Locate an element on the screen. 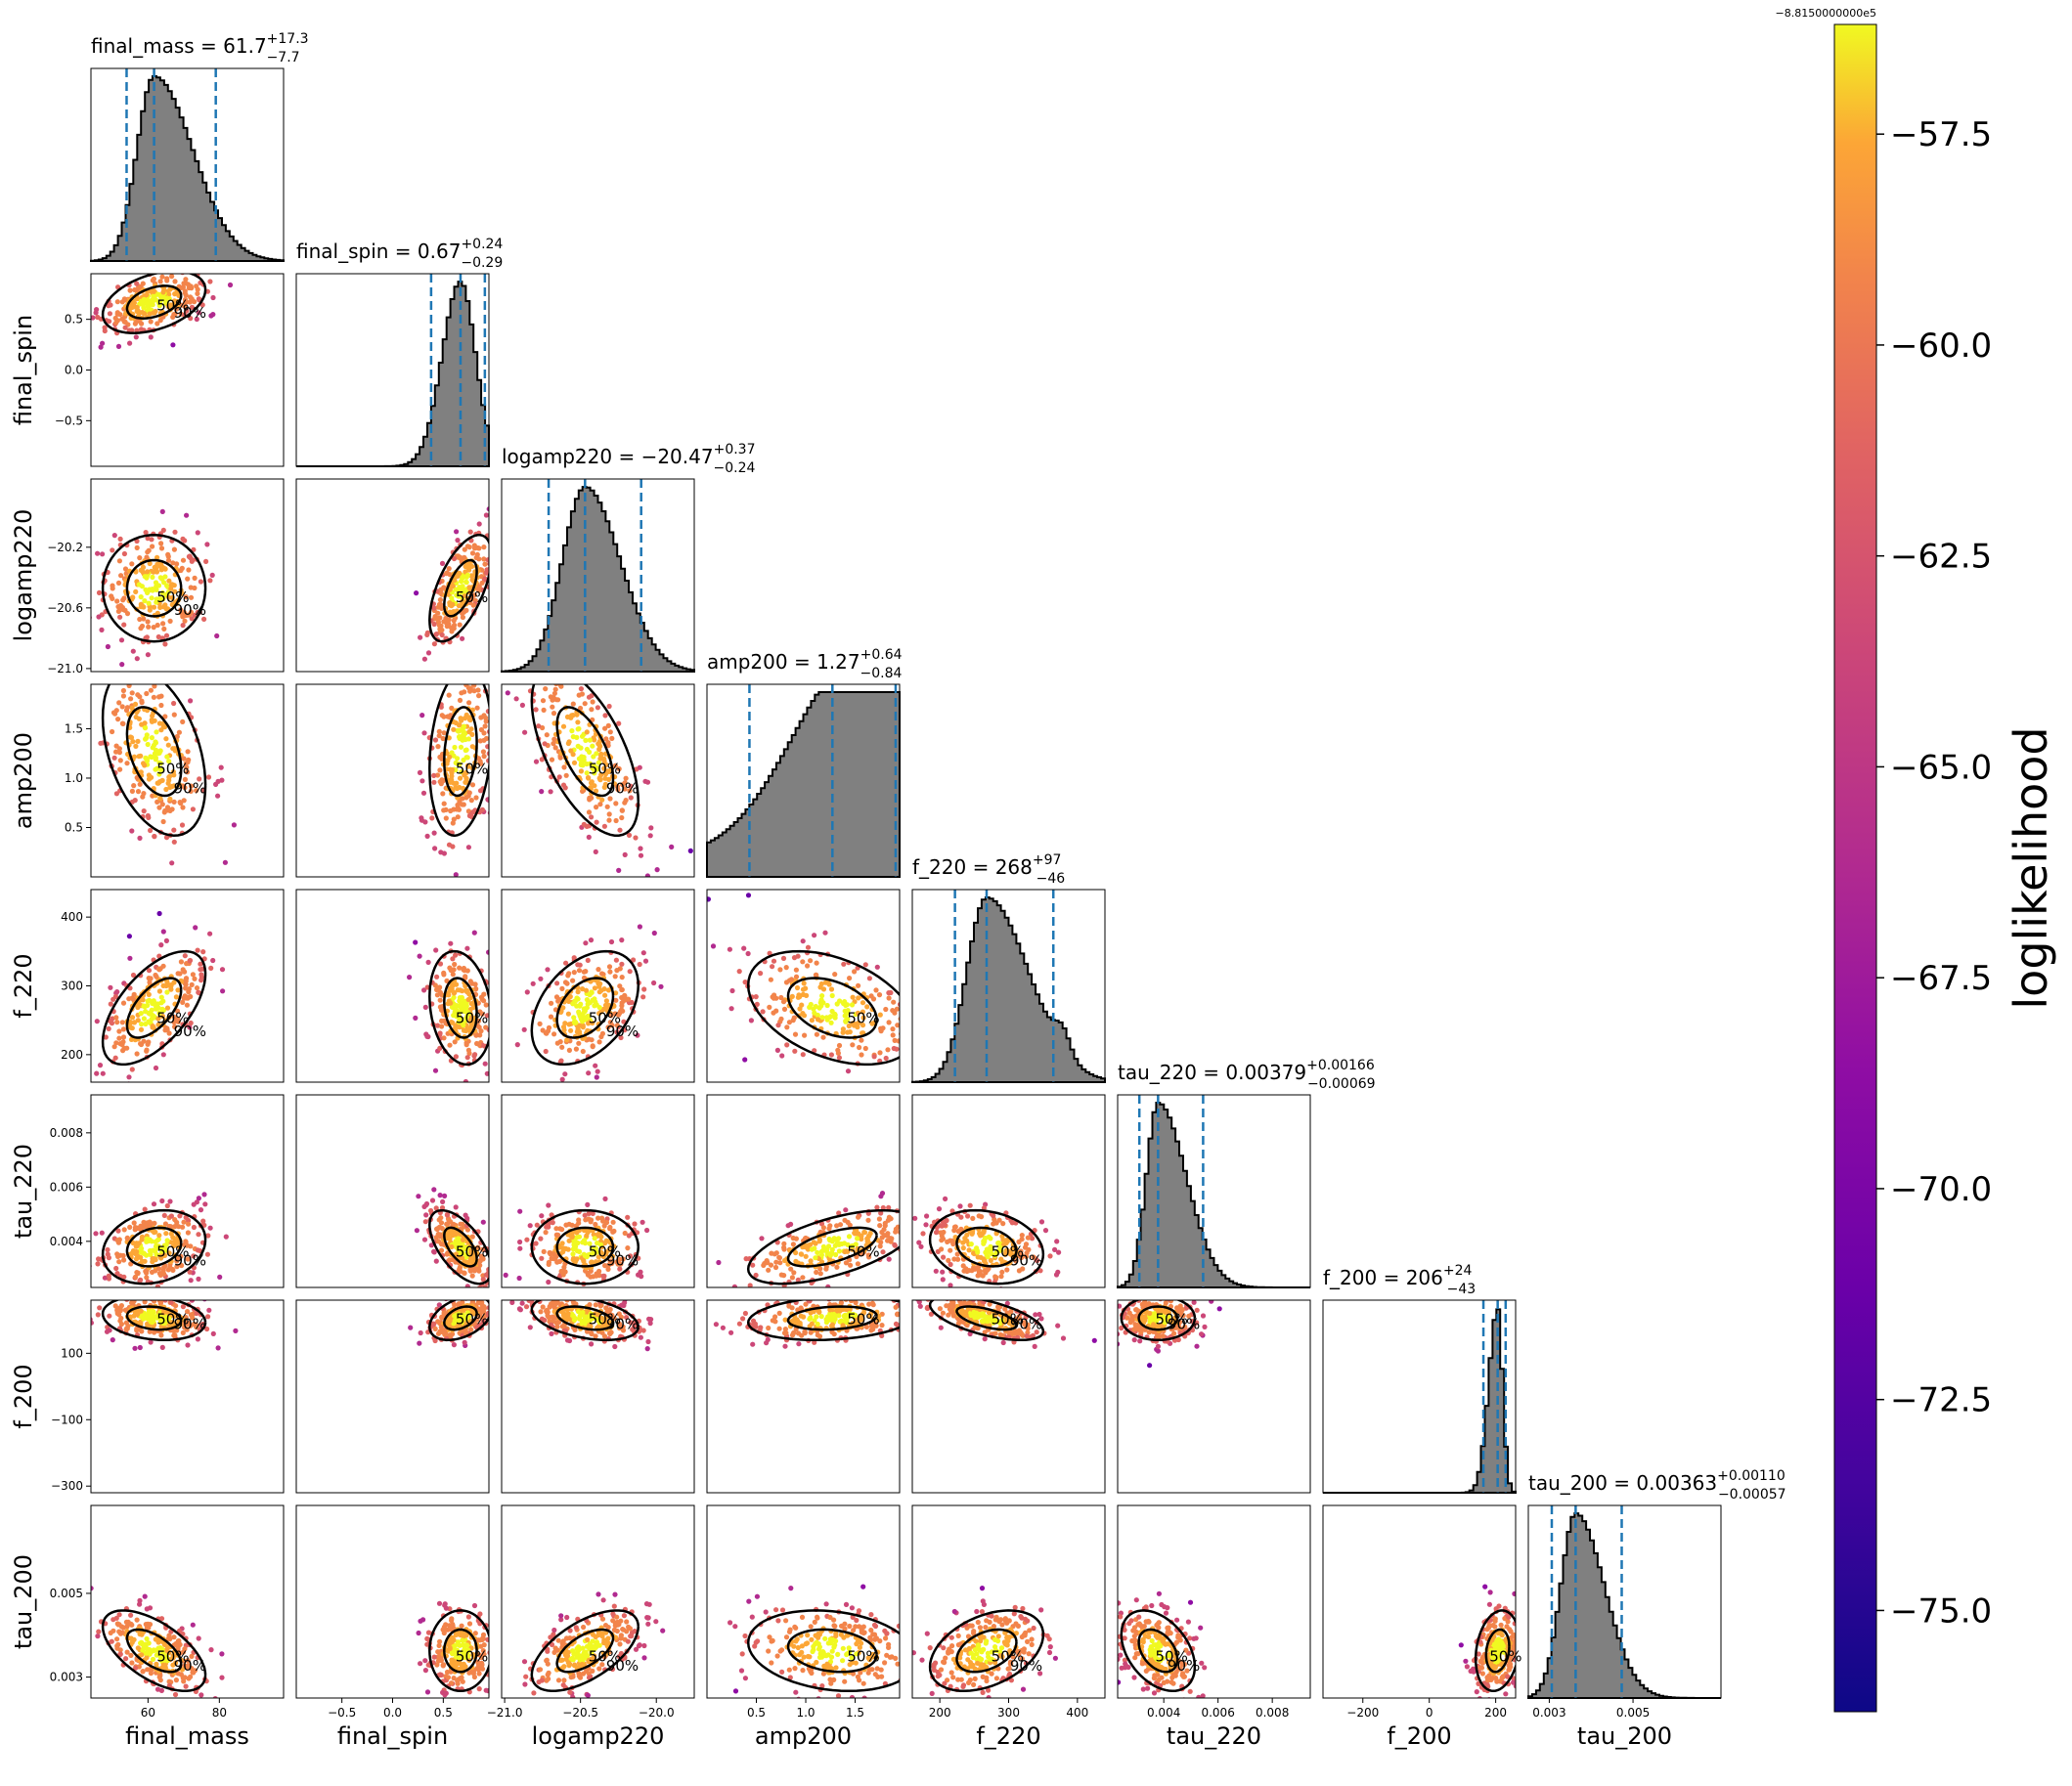 The width and height of the screenshot is (2072, 1786). panel-f_200-vs-amp200: 50% is located at coordinates (804, 1396).